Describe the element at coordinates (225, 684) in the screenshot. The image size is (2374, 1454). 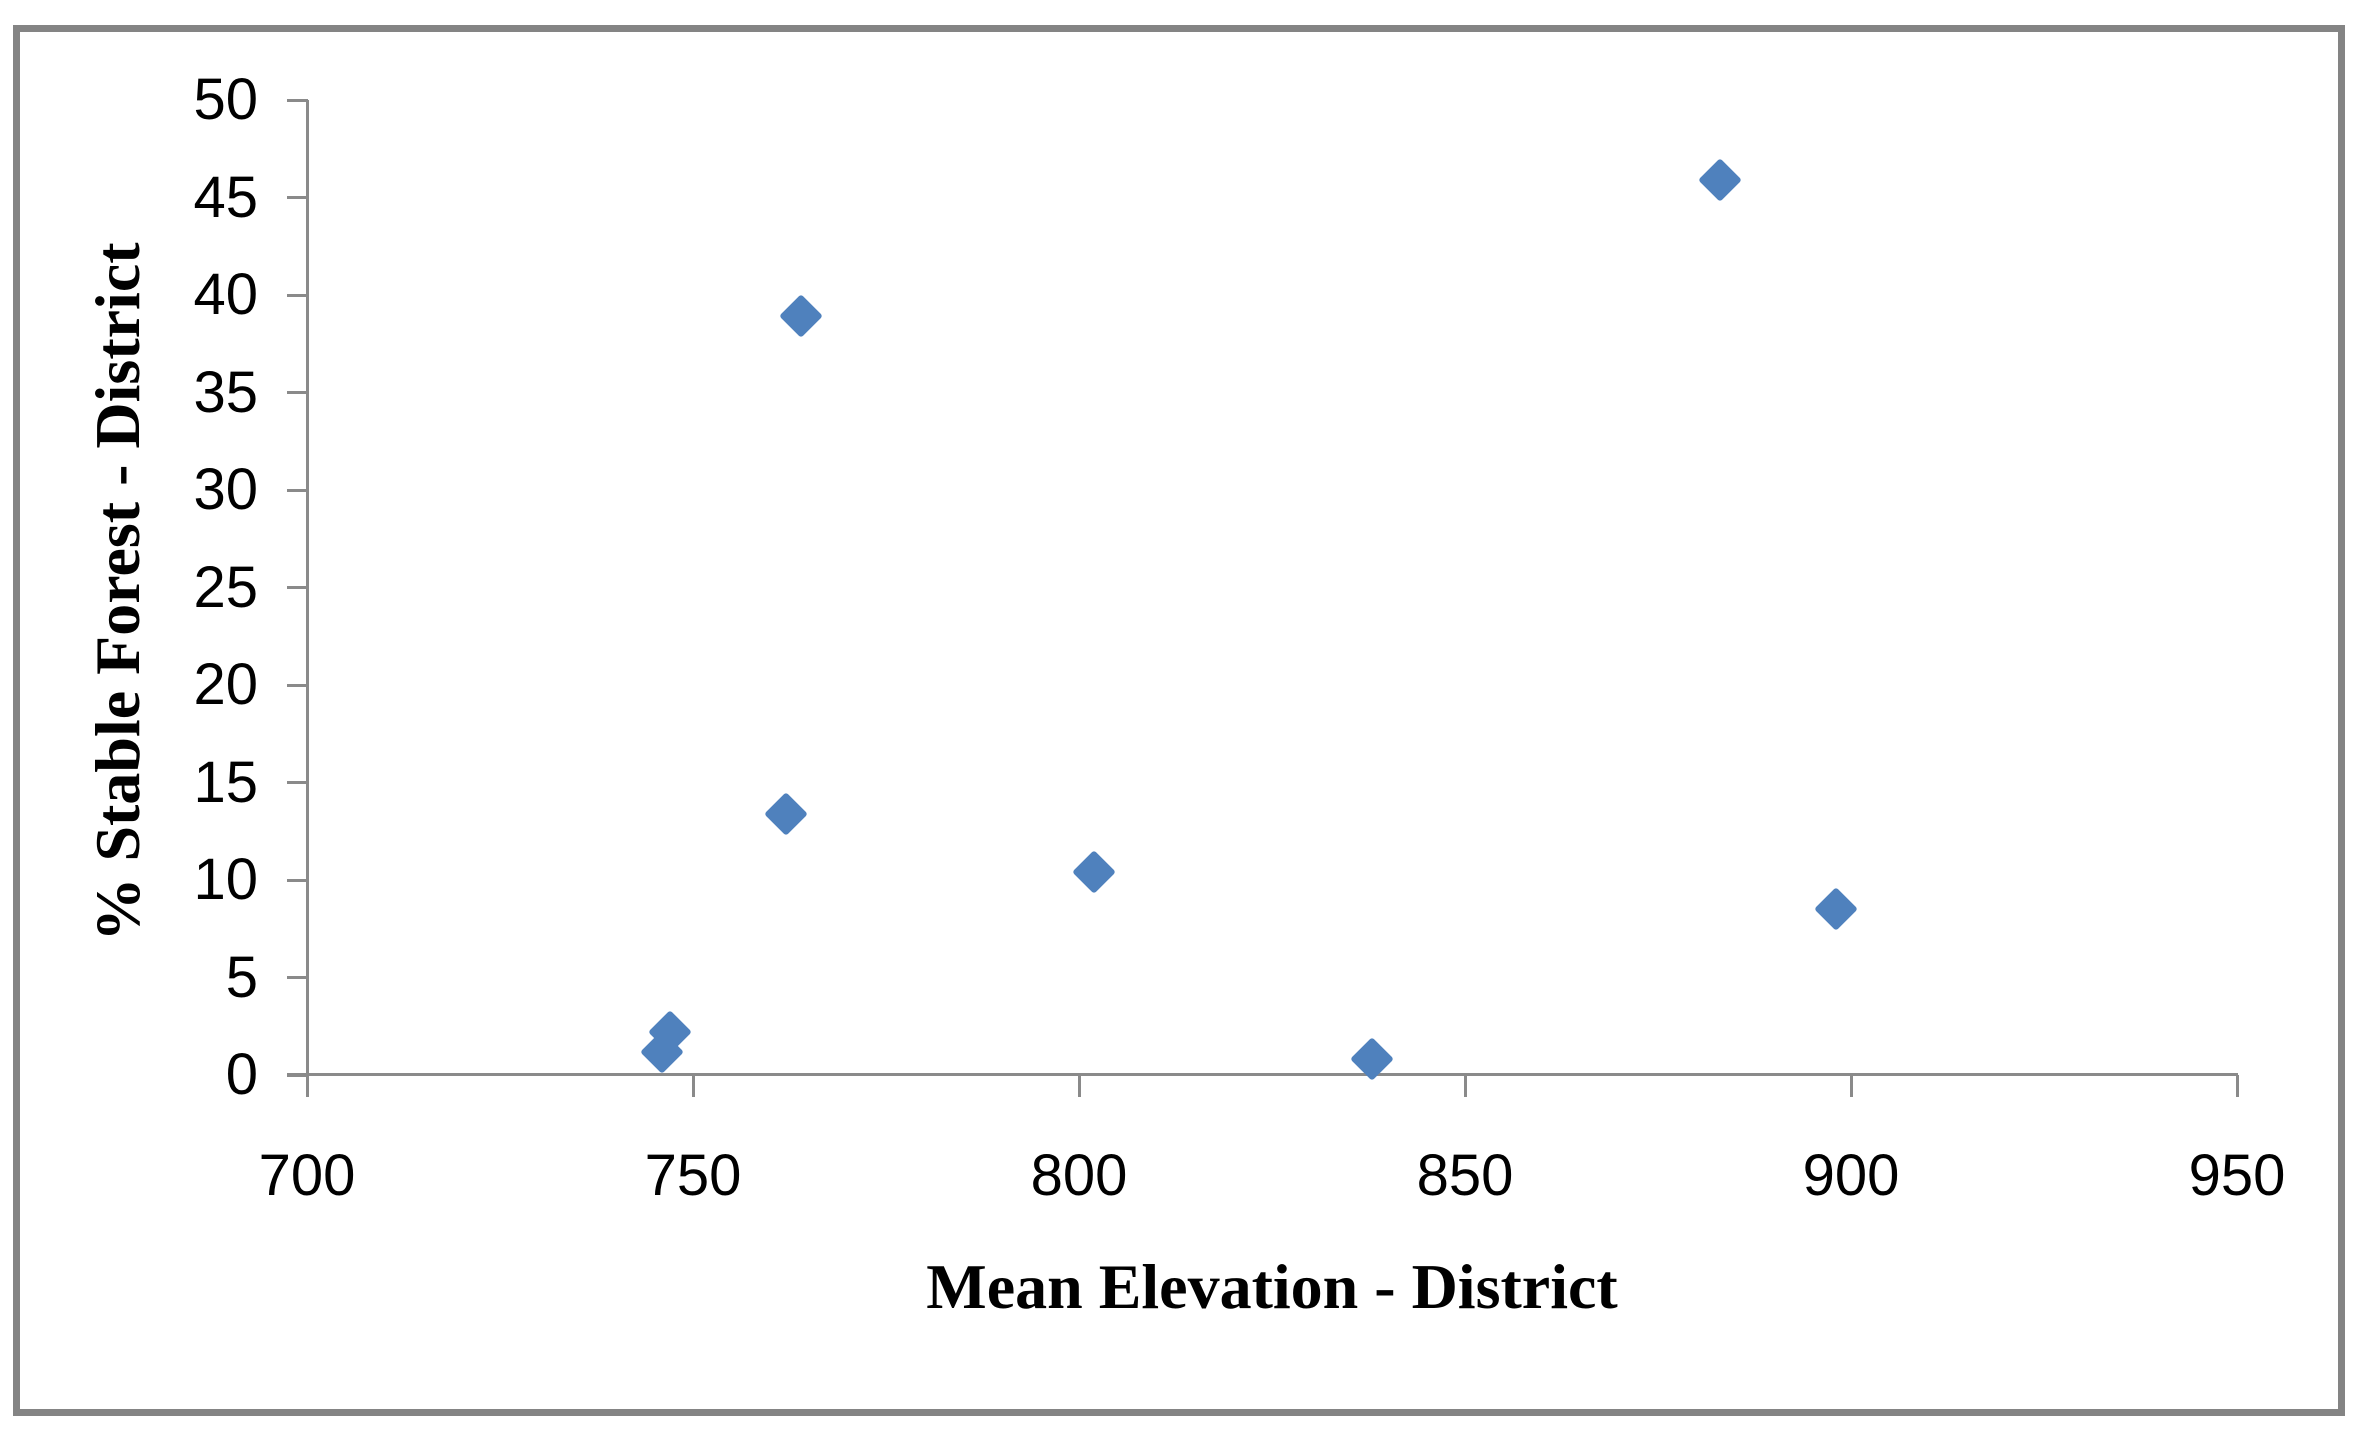
I see `y-tick-label: 20` at that location.